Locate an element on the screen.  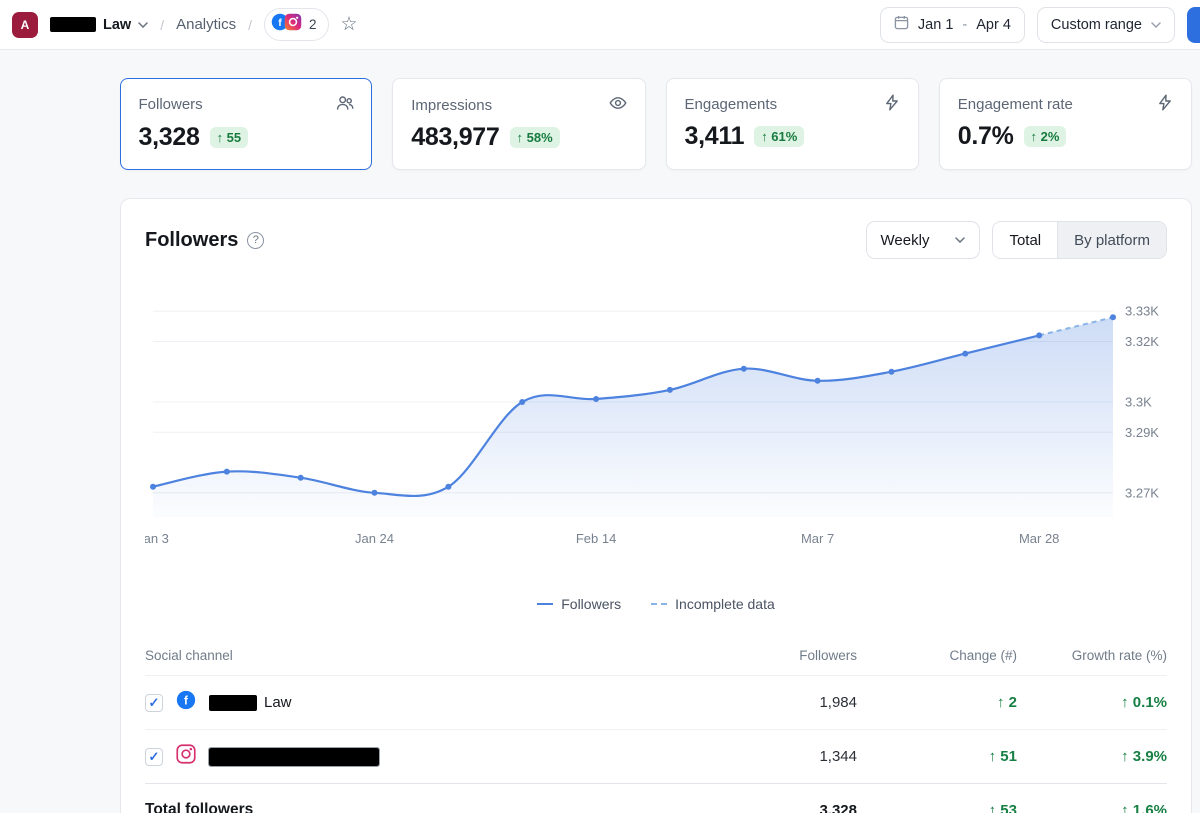
topbar: A Law / Analytics / f is located at coordinates (600, 25).